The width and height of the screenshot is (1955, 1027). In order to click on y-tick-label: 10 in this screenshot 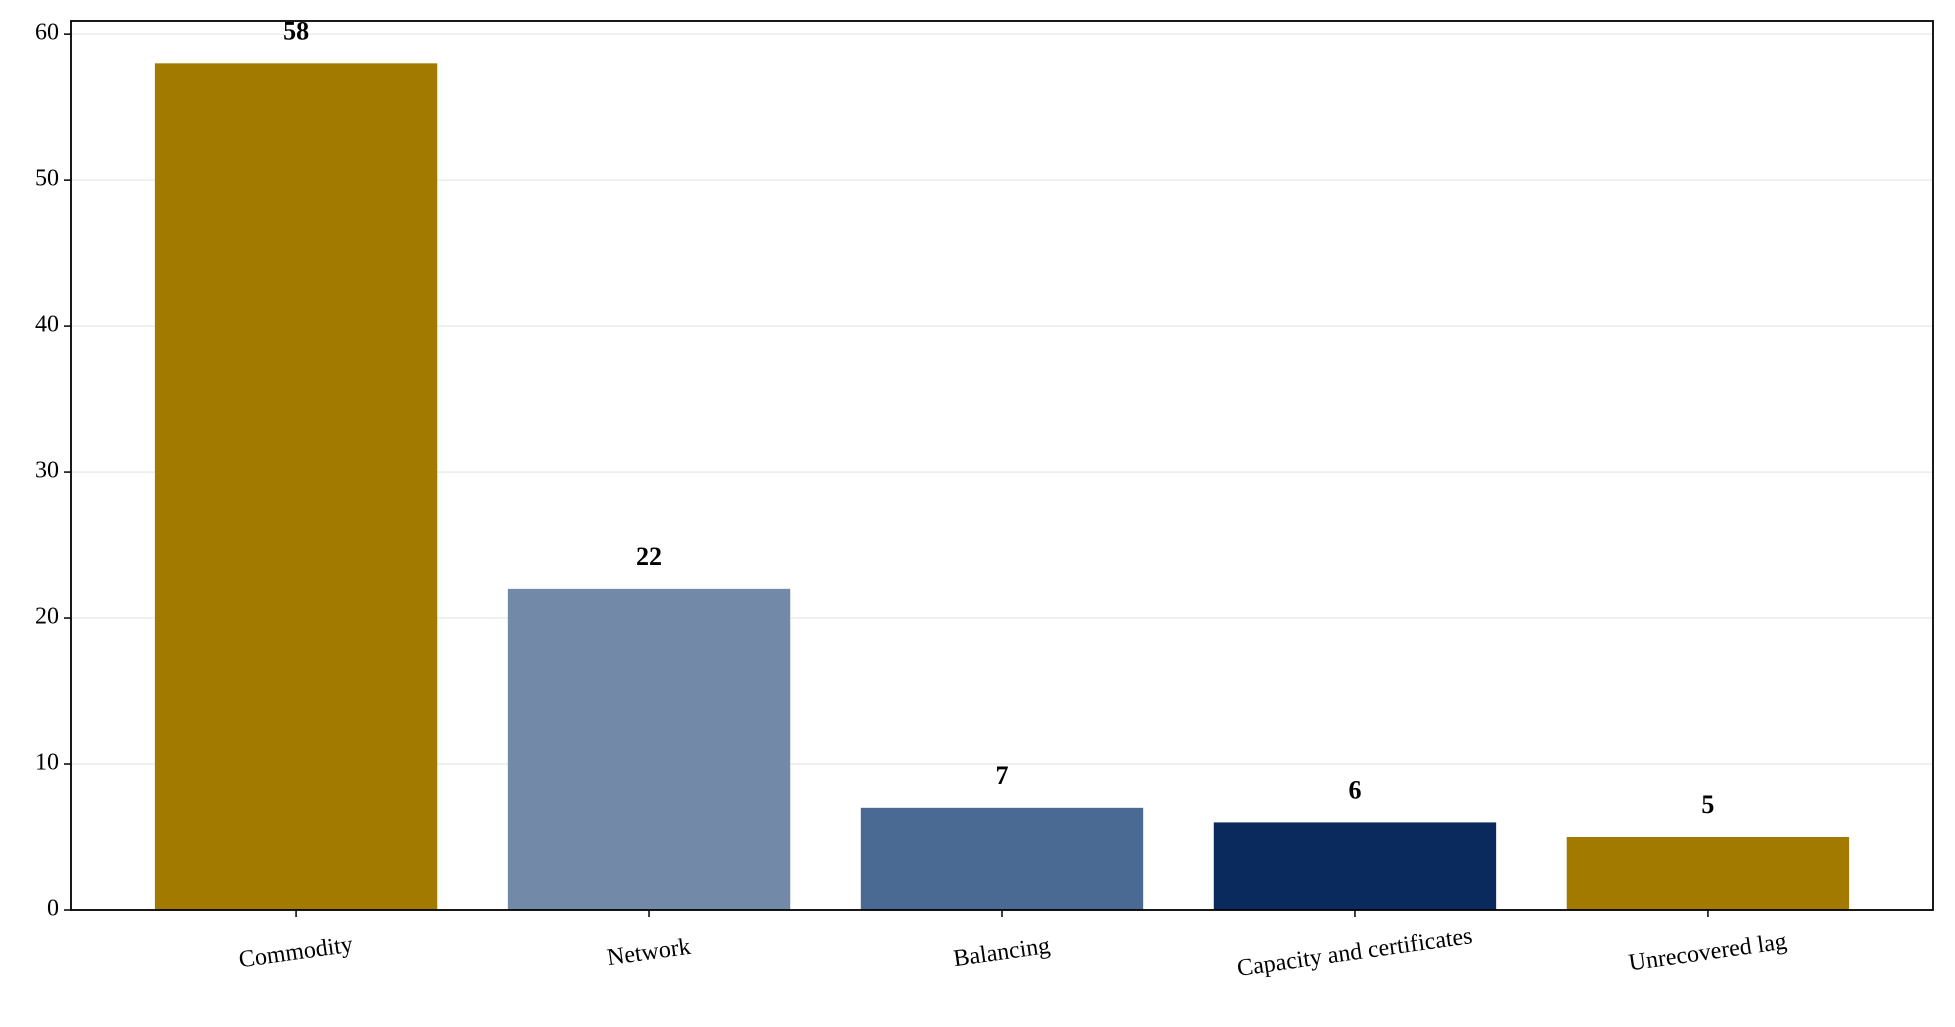, I will do `click(47, 763)`.